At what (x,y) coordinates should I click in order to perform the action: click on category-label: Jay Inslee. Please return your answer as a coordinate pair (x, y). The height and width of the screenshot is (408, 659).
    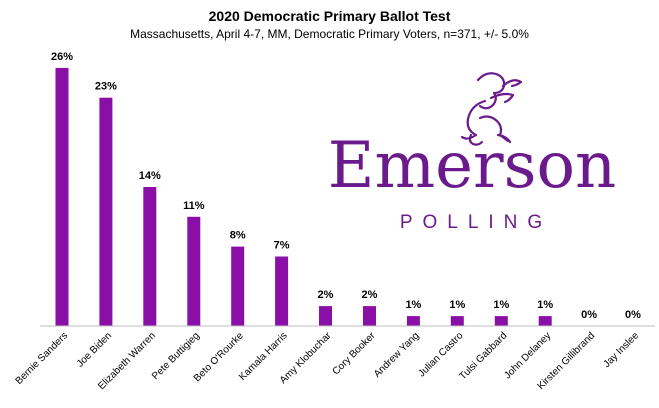
    Looking at the image, I should click on (622, 350).